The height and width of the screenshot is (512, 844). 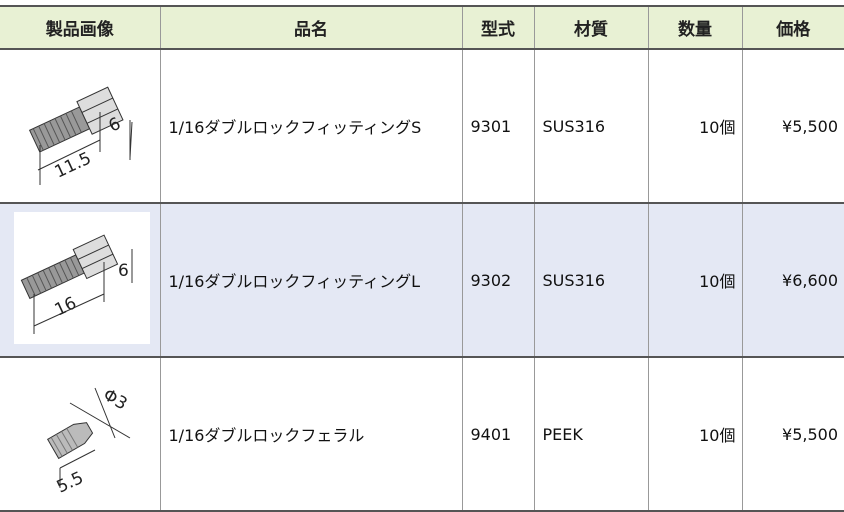 I want to click on product-drawing: 16 6, so click(x=82, y=278).